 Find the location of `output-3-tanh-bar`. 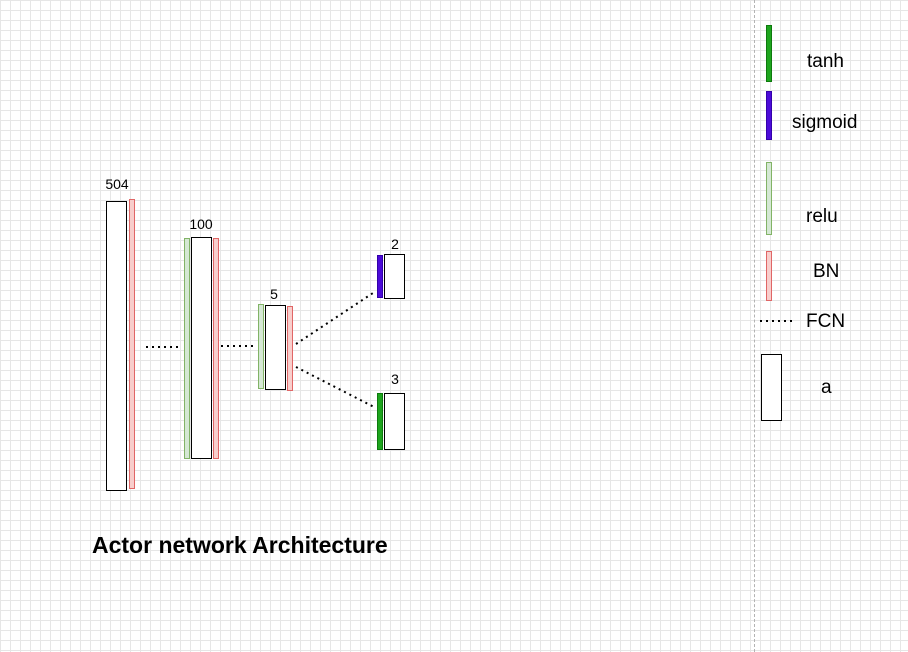

output-3-tanh-bar is located at coordinates (380, 421).